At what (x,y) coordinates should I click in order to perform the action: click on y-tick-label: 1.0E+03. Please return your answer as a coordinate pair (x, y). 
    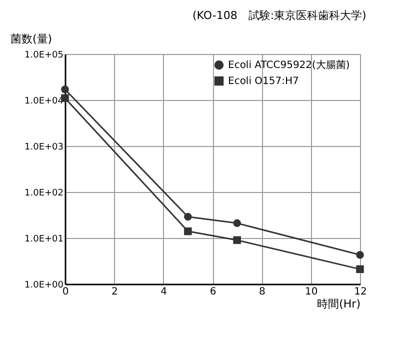
    Looking at the image, I should click on (44, 147).